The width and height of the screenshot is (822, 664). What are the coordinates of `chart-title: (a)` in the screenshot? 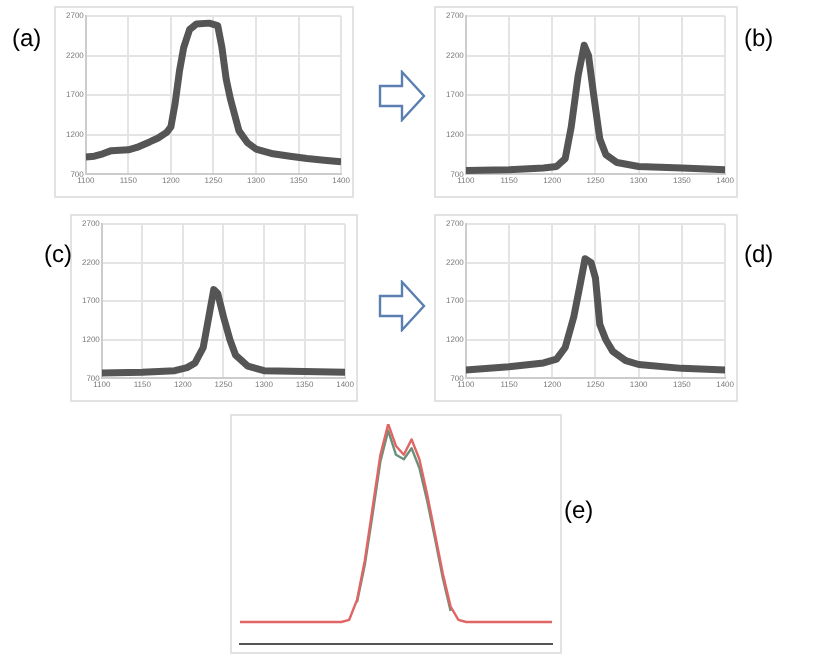 It's located at (27, 38).